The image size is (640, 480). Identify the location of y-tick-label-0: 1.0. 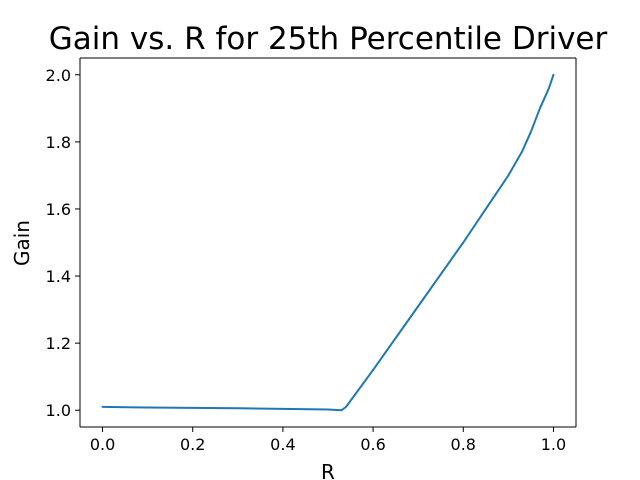
(58, 410).